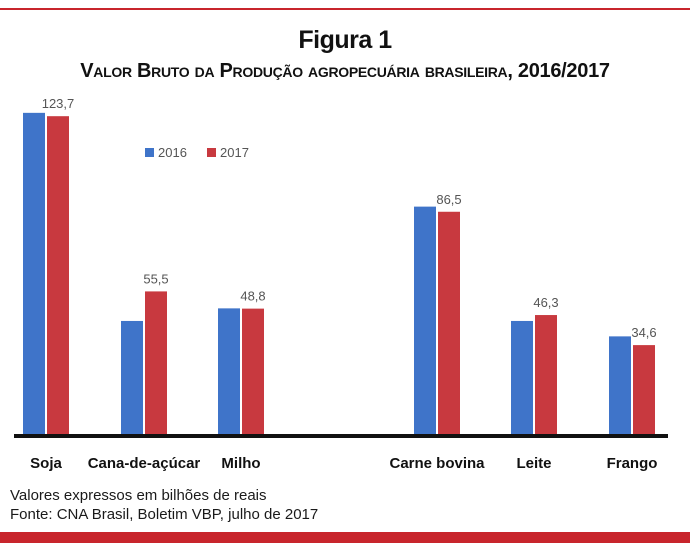  I want to click on data-label-1: 123,7, so click(58, 103).